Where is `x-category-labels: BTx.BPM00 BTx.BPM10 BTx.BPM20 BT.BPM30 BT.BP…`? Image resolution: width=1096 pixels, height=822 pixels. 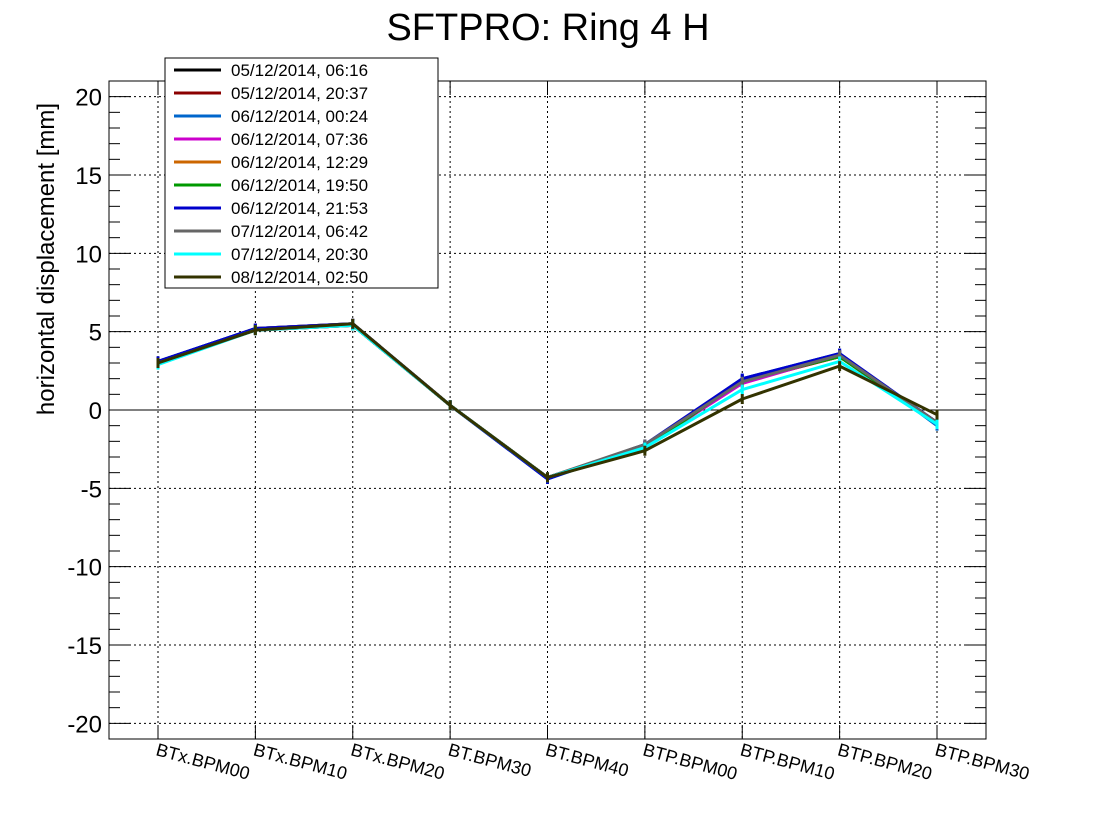 x-category-labels: BTx.BPM00 BTx.BPM10 BTx.BPM20 BT.BPM30 BT.BP… is located at coordinates (593, 762).